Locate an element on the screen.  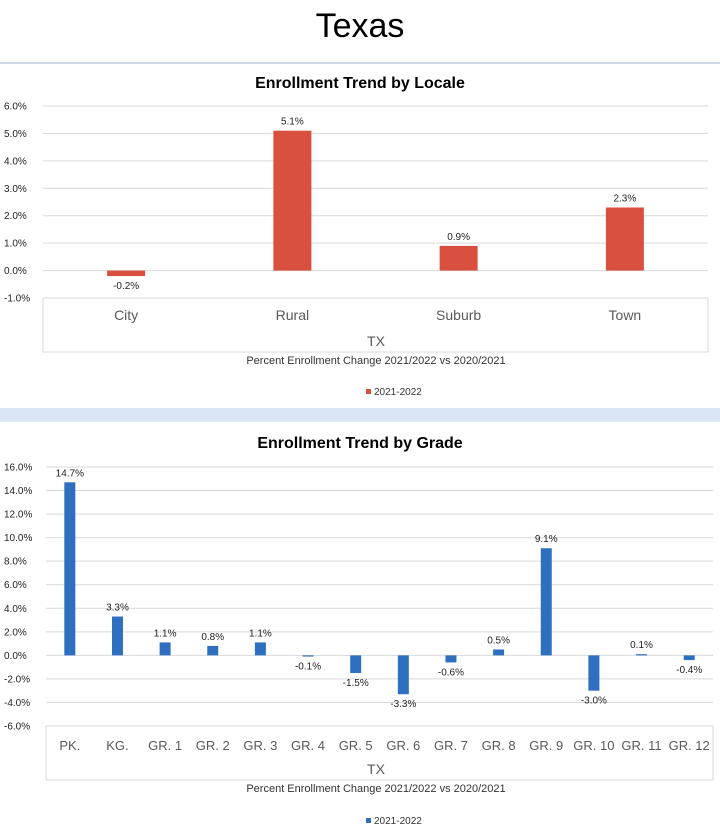
y-tick-label: -6.0% is located at coordinates (17, 727).